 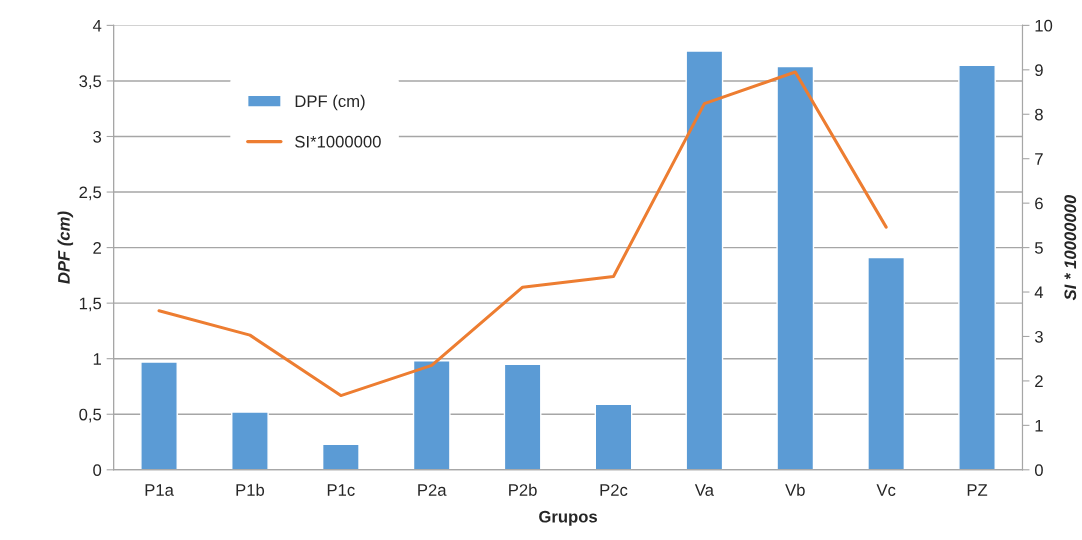 I want to click on x-tick-label: PZ, so click(x=977, y=490).